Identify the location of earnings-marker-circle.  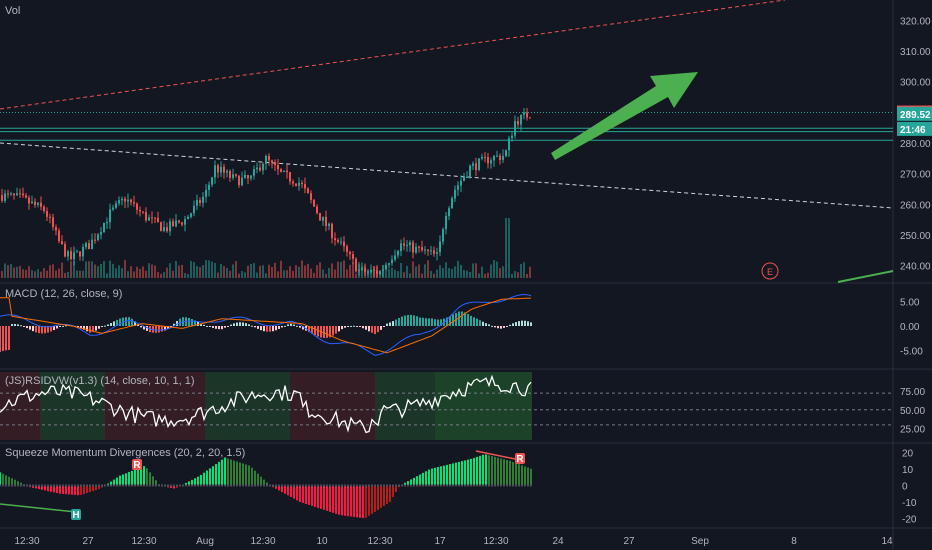
(770, 271).